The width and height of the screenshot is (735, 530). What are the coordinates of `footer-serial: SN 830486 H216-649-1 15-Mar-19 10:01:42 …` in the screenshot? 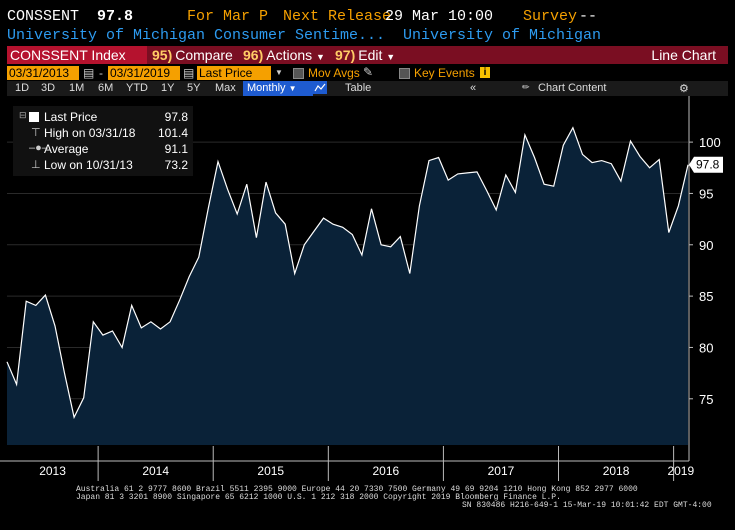 It's located at (587, 505).